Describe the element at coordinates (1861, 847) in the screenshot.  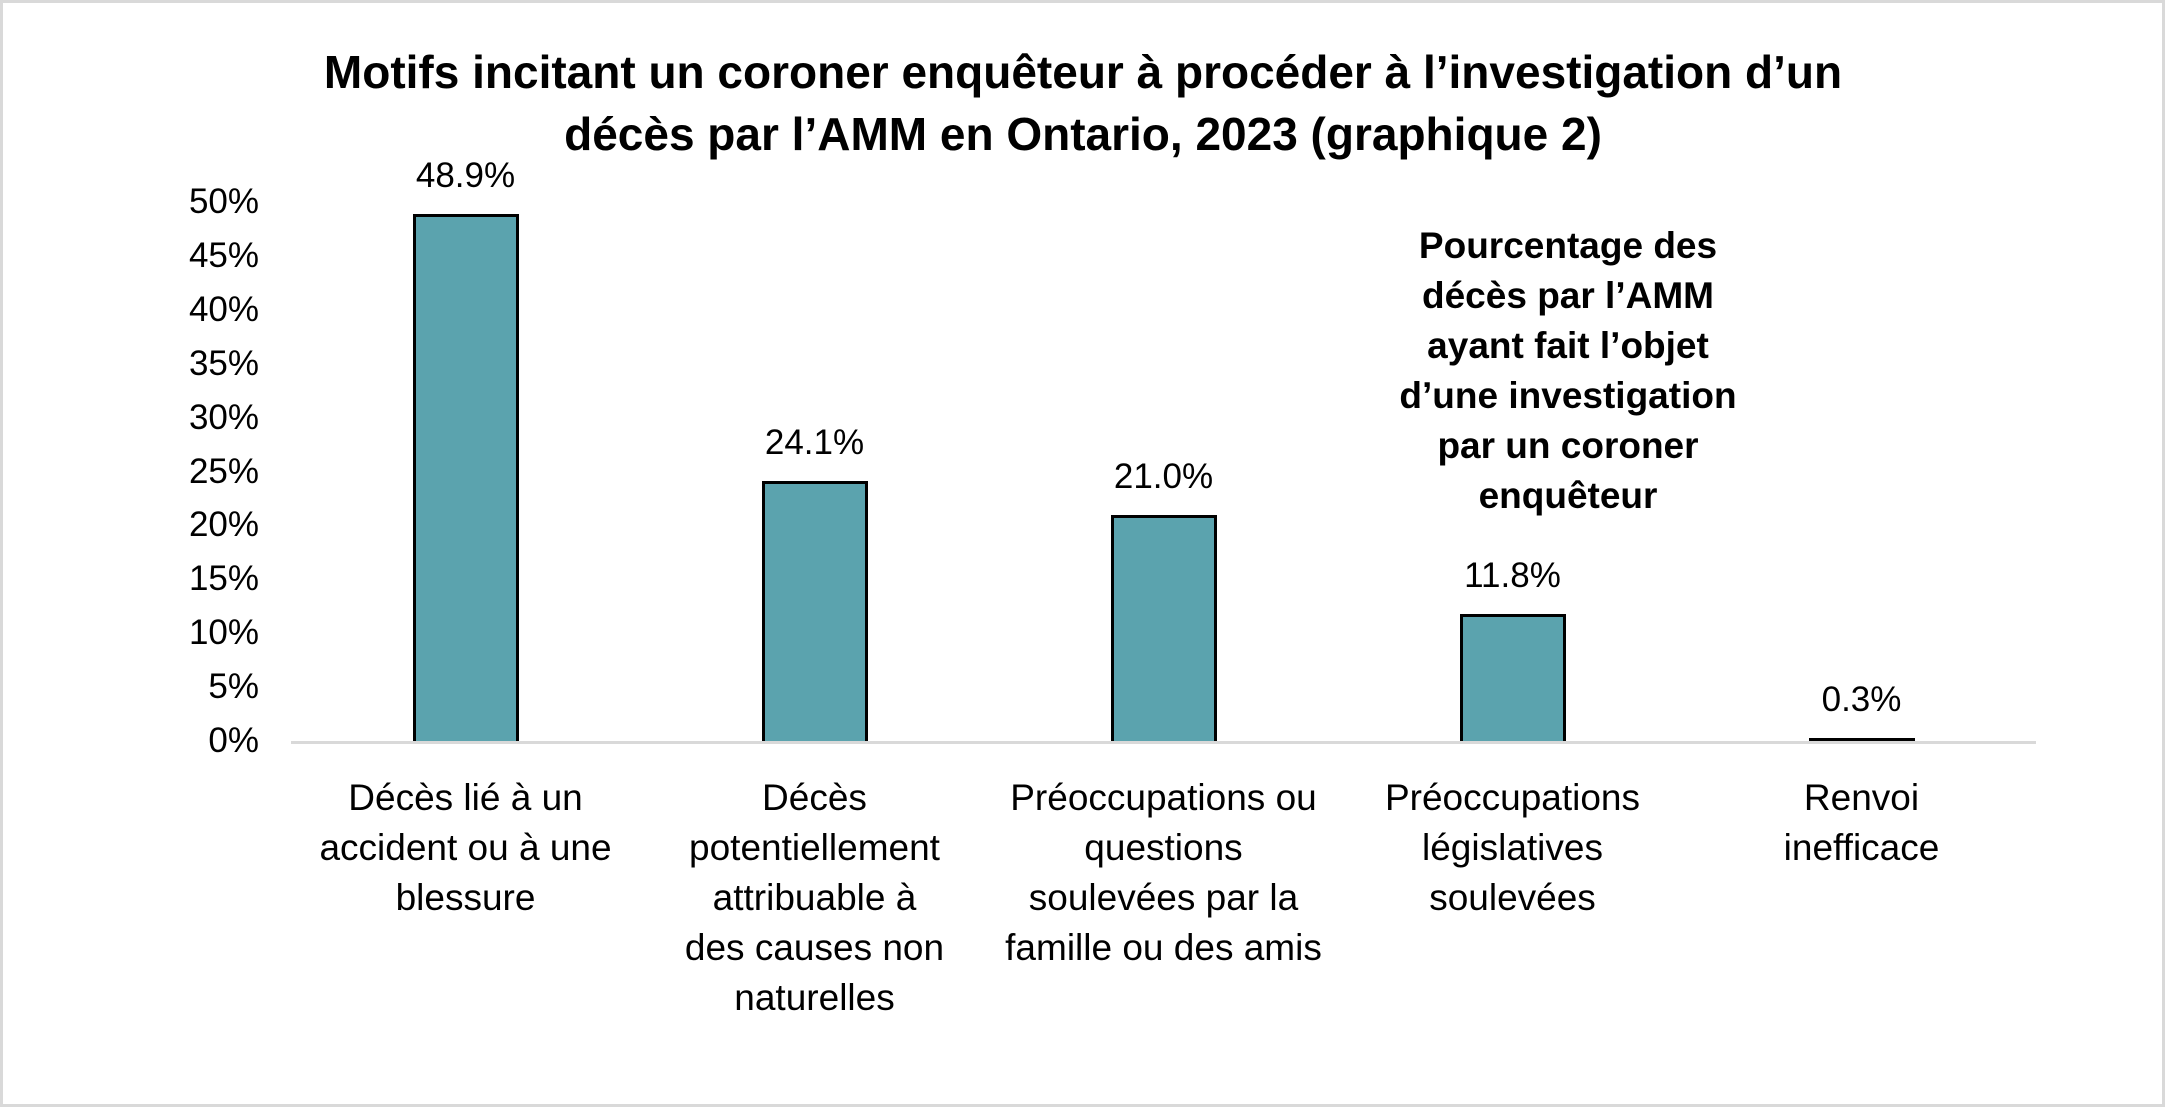
I see `x-tick-label-line: inefficace` at that location.